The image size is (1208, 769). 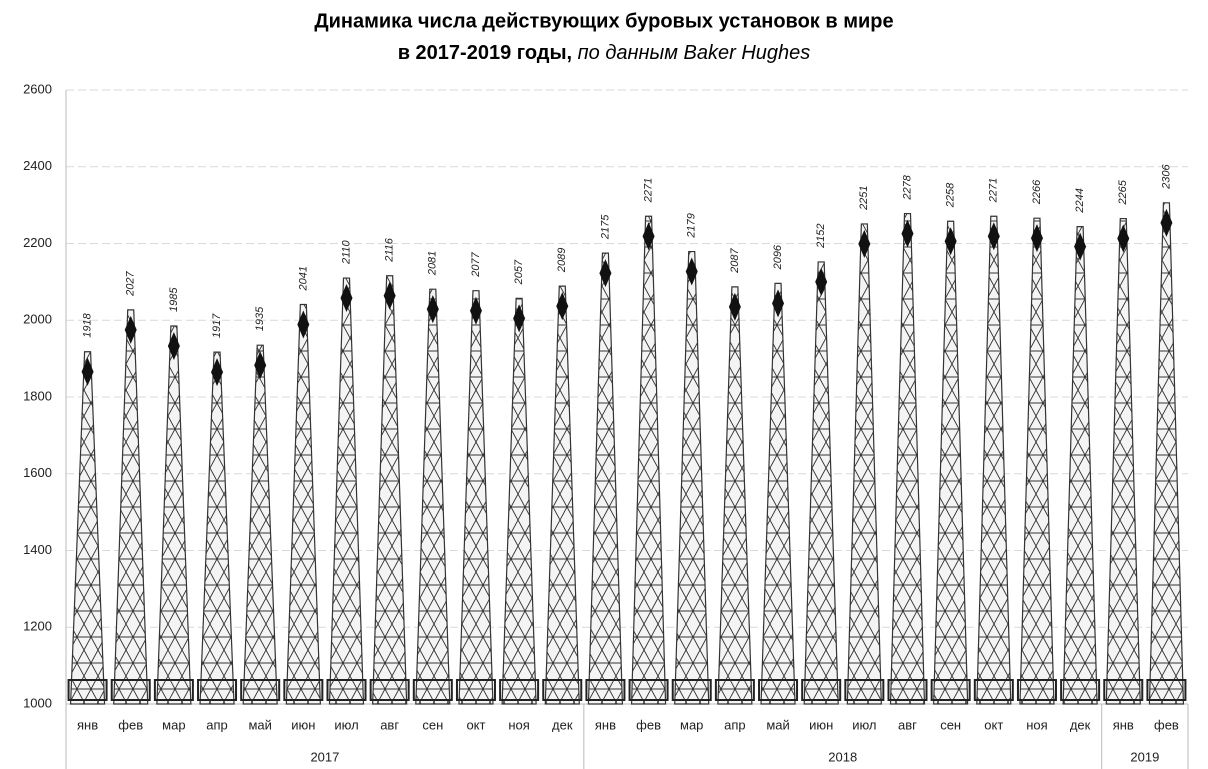 I want to click on value-label: 2179, so click(x=692, y=225).